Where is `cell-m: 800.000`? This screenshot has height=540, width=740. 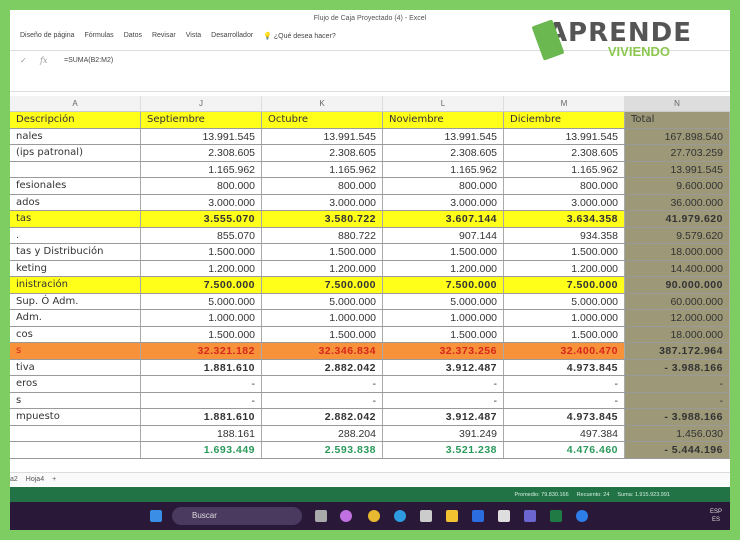 cell-m: 800.000 is located at coordinates (564, 186).